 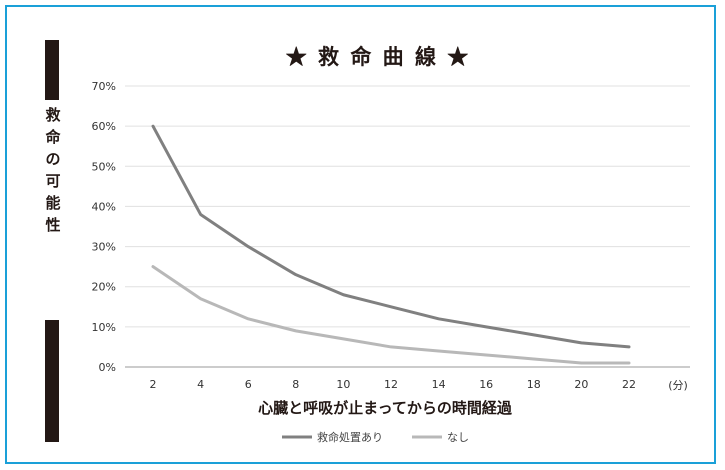 What do you see at coordinates (52, 381) in the screenshot?
I see `decorative-bar-bottom` at bounding box center [52, 381].